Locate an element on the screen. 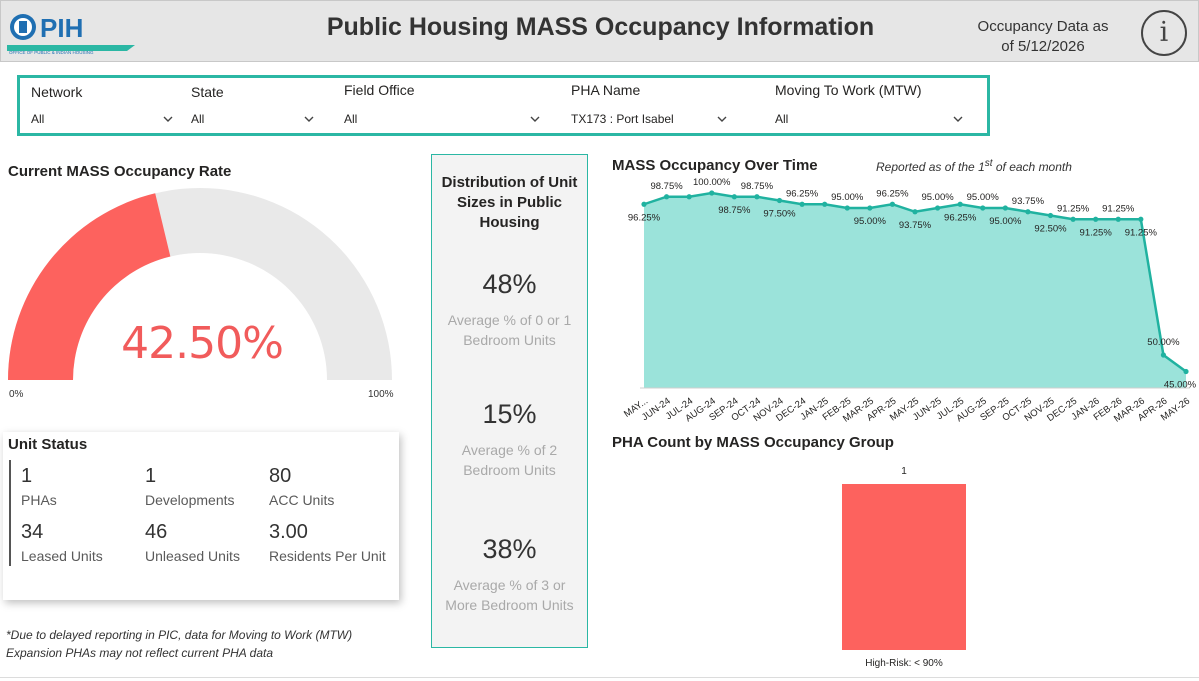 Image resolution: width=1199 pixels, height=681 pixels. distribution-label-line: More Bedroom Units is located at coordinates (509, 605).